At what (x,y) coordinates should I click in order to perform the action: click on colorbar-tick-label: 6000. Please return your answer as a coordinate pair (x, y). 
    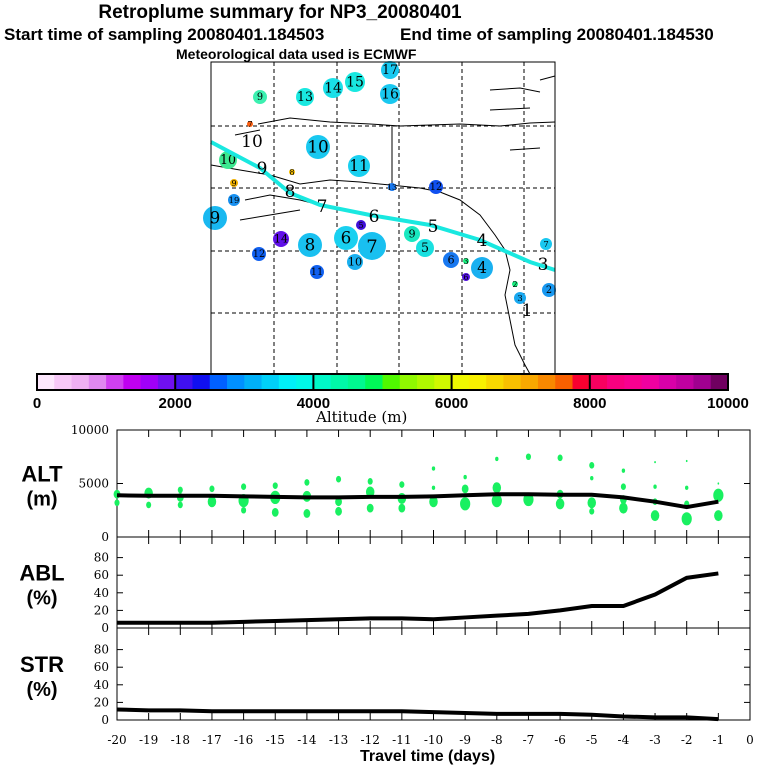
    Looking at the image, I should click on (451, 403).